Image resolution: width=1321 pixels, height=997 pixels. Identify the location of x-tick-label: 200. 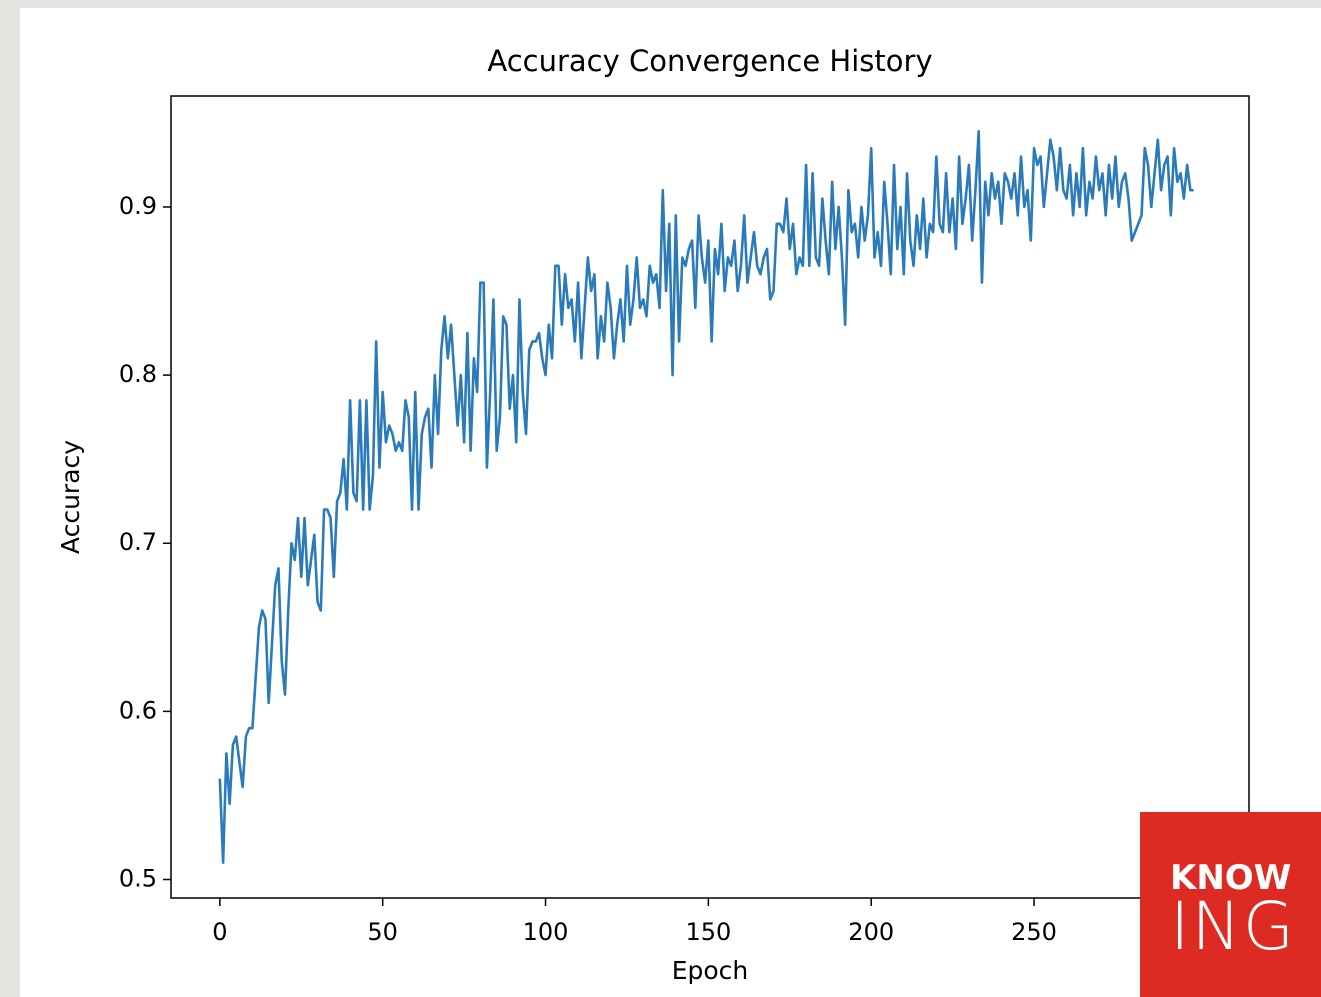
(871, 932).